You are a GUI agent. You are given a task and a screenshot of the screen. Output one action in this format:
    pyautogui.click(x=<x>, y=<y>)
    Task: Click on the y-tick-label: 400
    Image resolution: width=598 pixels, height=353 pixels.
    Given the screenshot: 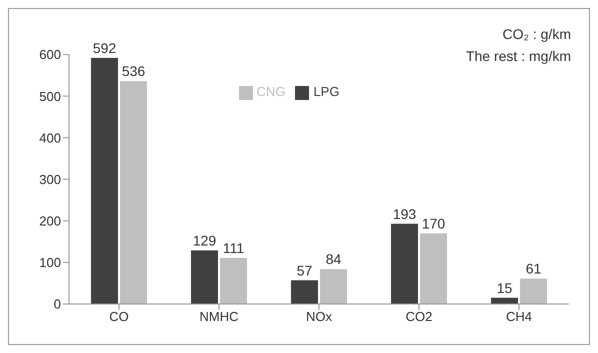 What is the action you would take?
    pyautogui.click(x=50, y=138)
    